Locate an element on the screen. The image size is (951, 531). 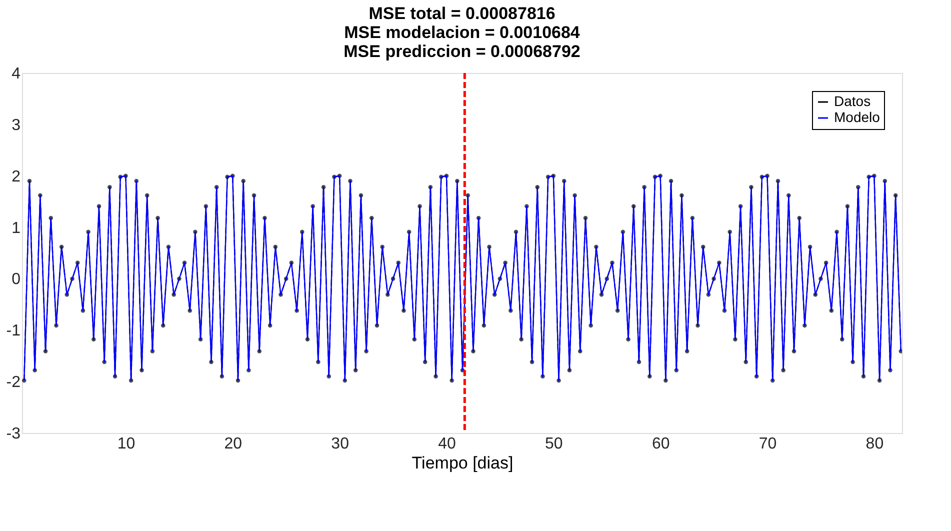
y-tick-label: -1 is located at coordinates (13, 331).